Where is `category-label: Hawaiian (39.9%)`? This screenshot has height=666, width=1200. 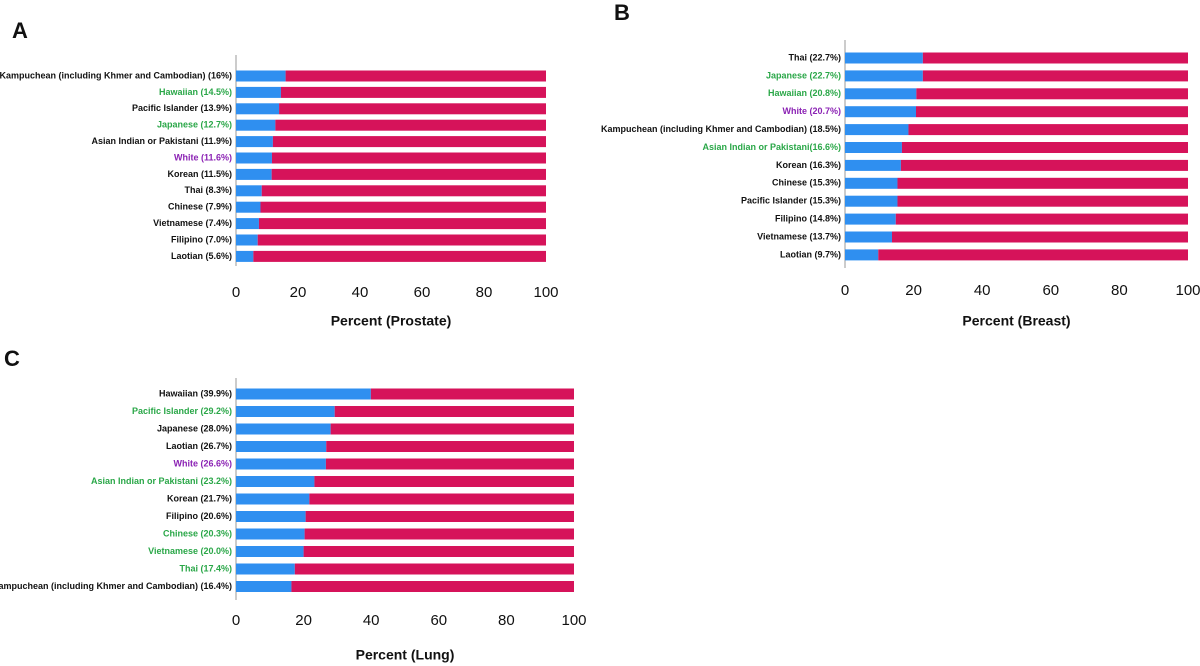
category-label: Hawaiian (39.9%) is located at coordinates (195, 393).